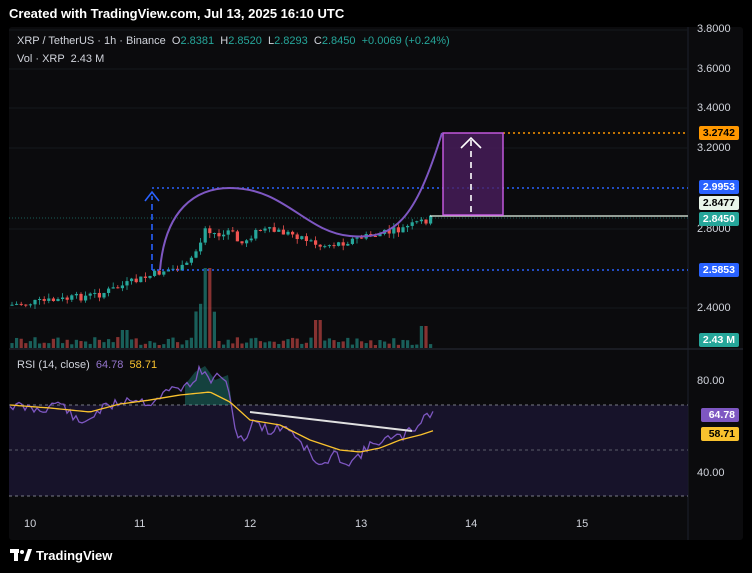 This screenshot has height=573, width=752. I want to click on rsi-ma-line, so click(221, 422).